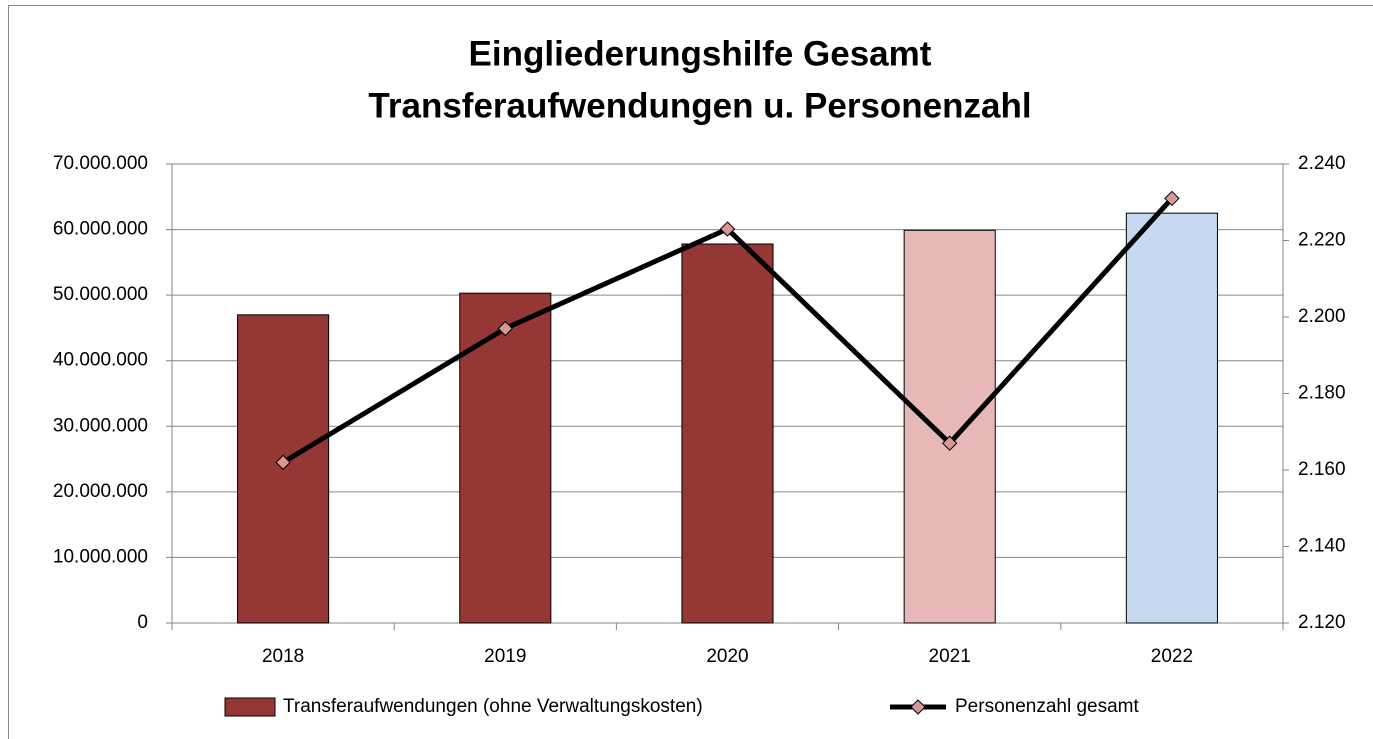 The height and width of the screenshot is (739, 1373). What do you see at coordinates (950, 656) in the screenshot?
I see `x-tick-label: 2021` at bounding box center [950, 656].